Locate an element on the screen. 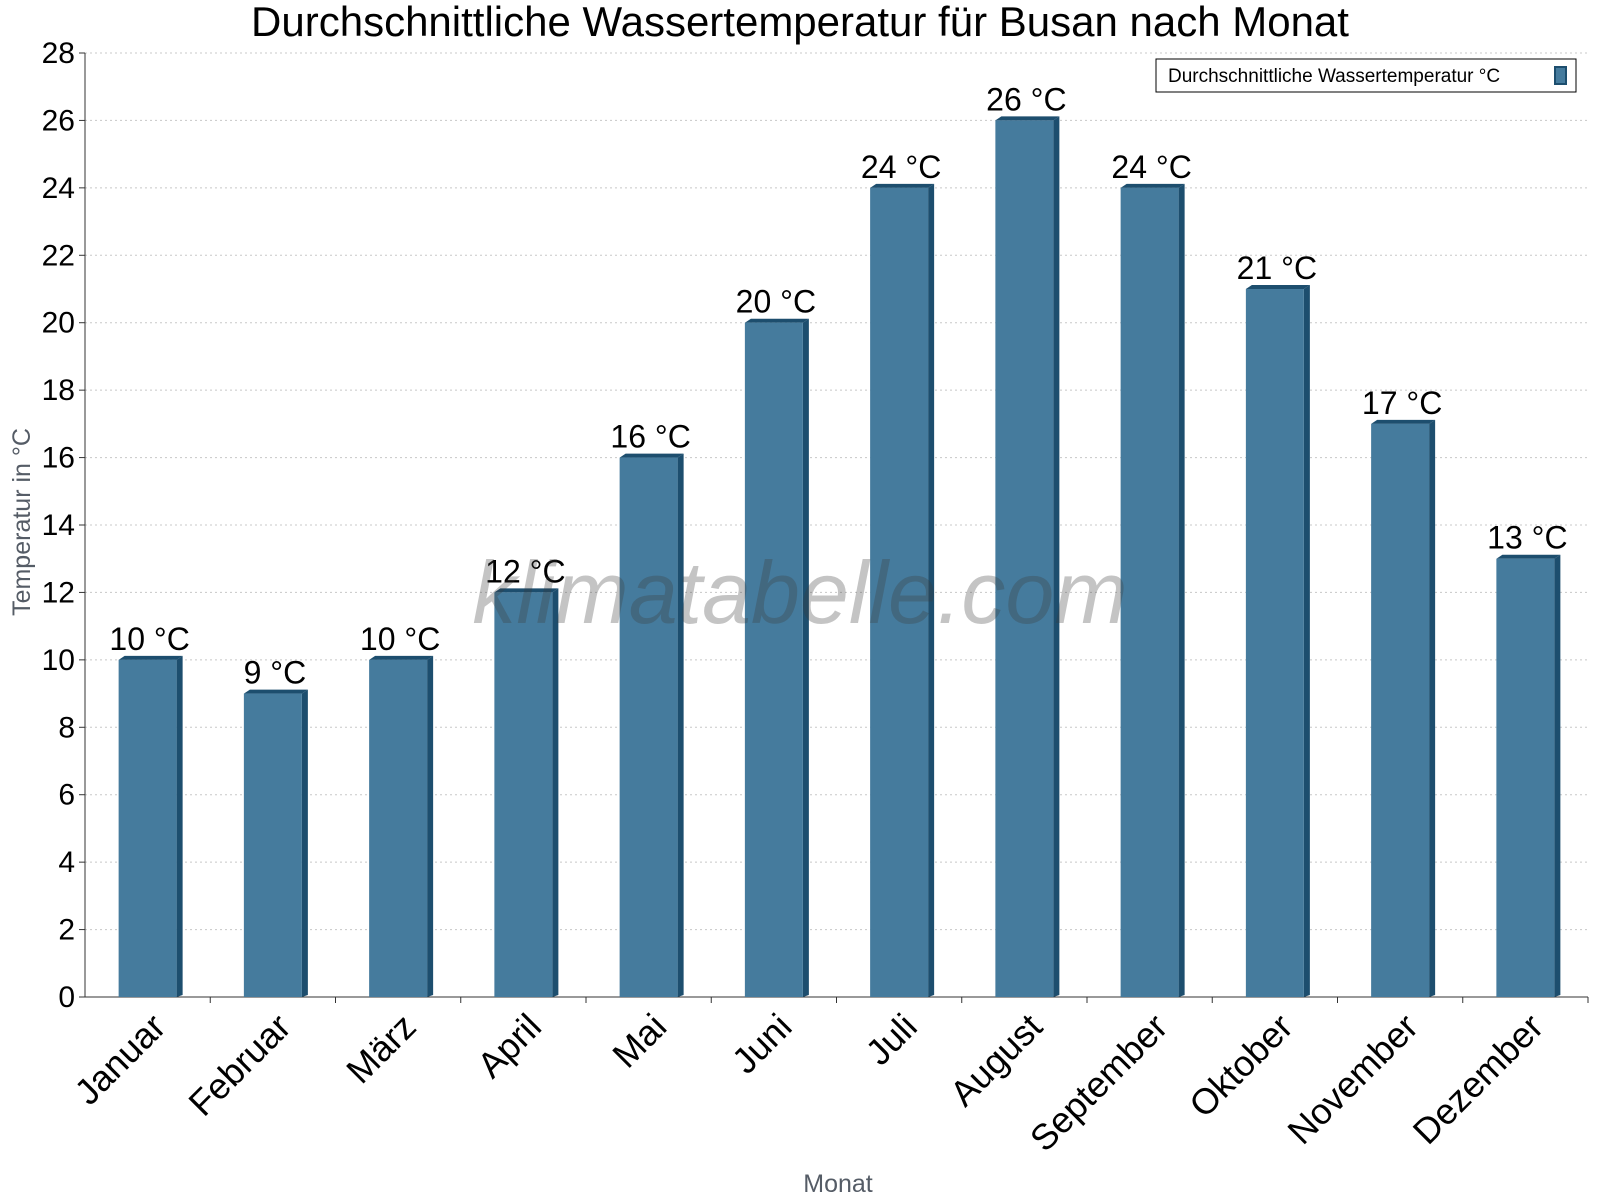  y-tick-label: 8 is located at coordinates (66, 727).